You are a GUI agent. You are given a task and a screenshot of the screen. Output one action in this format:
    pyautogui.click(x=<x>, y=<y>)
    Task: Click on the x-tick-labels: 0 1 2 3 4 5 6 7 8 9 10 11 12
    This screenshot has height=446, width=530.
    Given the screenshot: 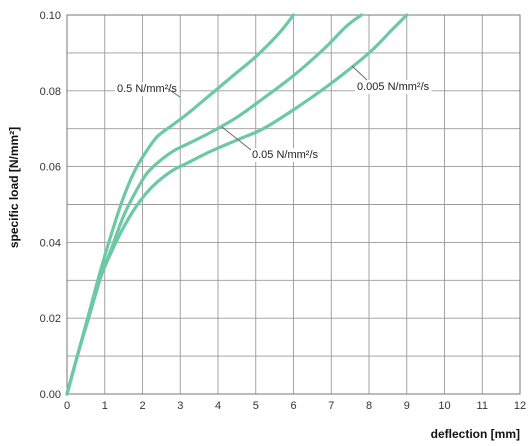 What is the action you would take?
    pyautogui.click(x=295, y=406)
    